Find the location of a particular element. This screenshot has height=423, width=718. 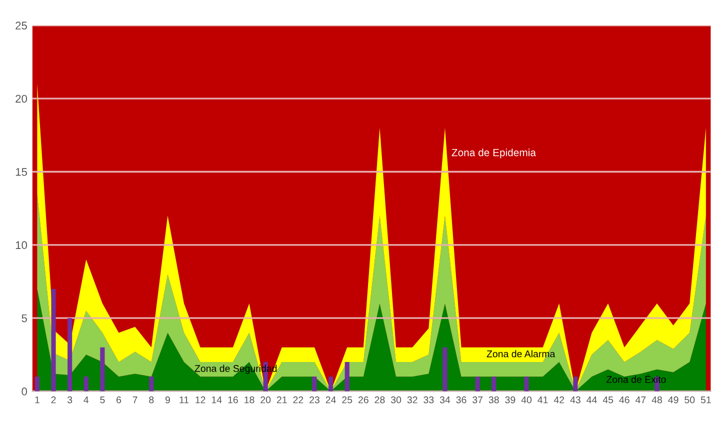

x-tick-label: 28 is located at coordinates (379, 400).